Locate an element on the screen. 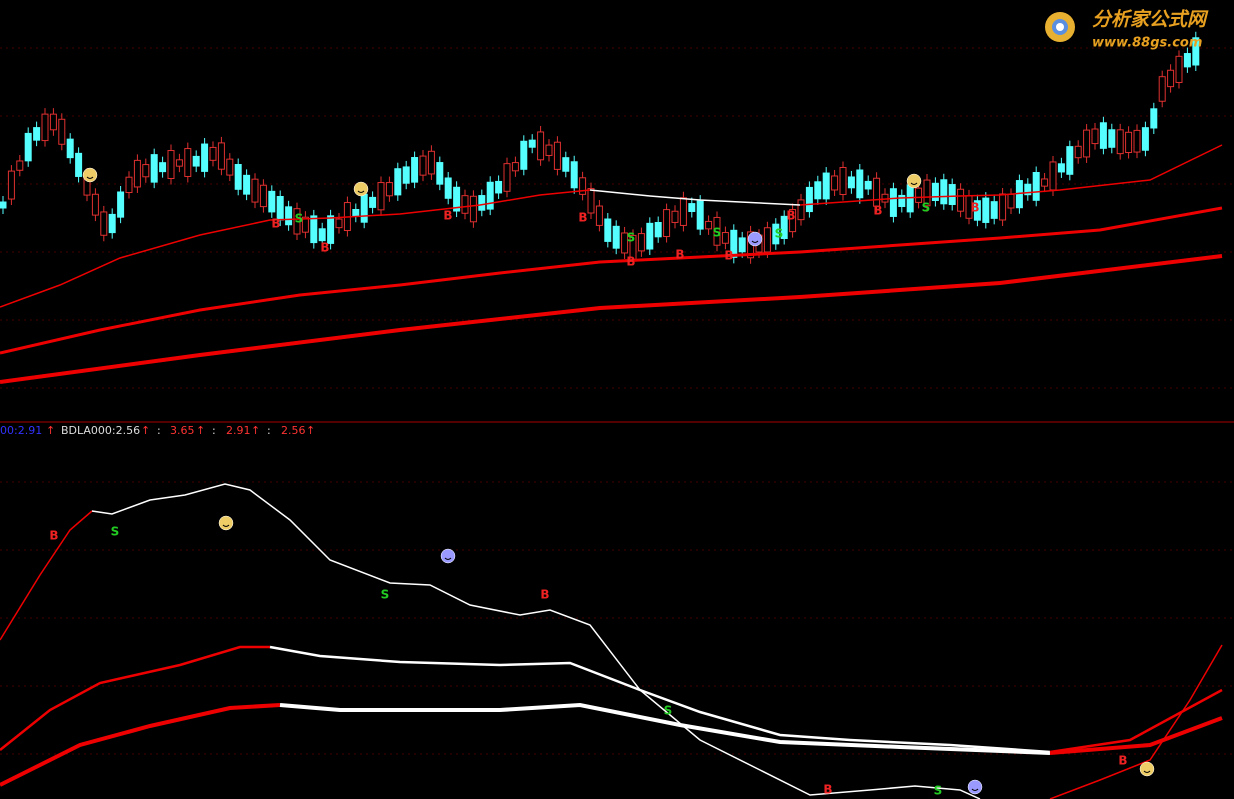  indicator-label: 00:2.91 is located at coordinates (21, 430).